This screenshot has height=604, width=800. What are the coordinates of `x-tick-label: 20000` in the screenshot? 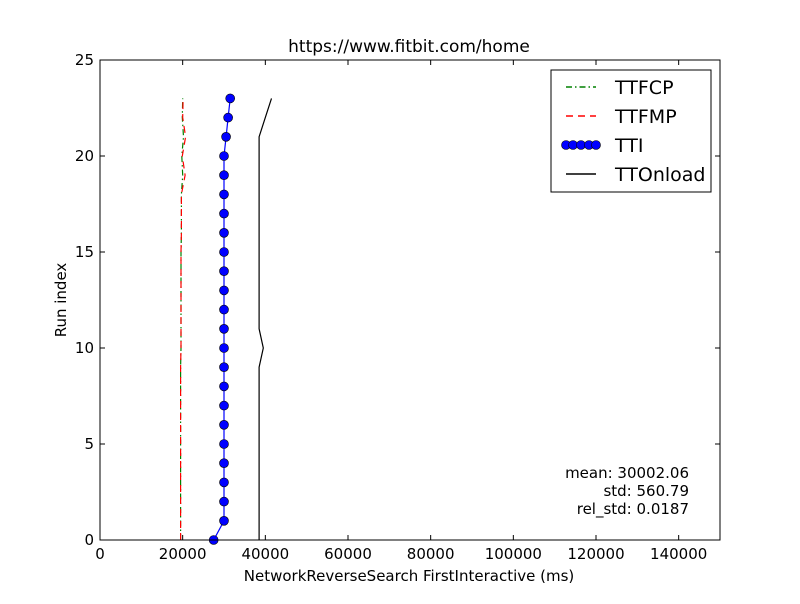 It's located at (183, 554).